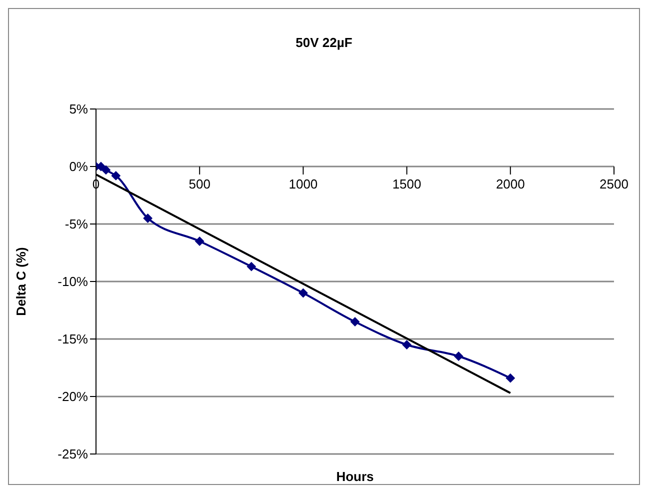  Describe the element at coordinates (303, 184) in the screenshot. I see `x-tick-label: 1000` at that location.